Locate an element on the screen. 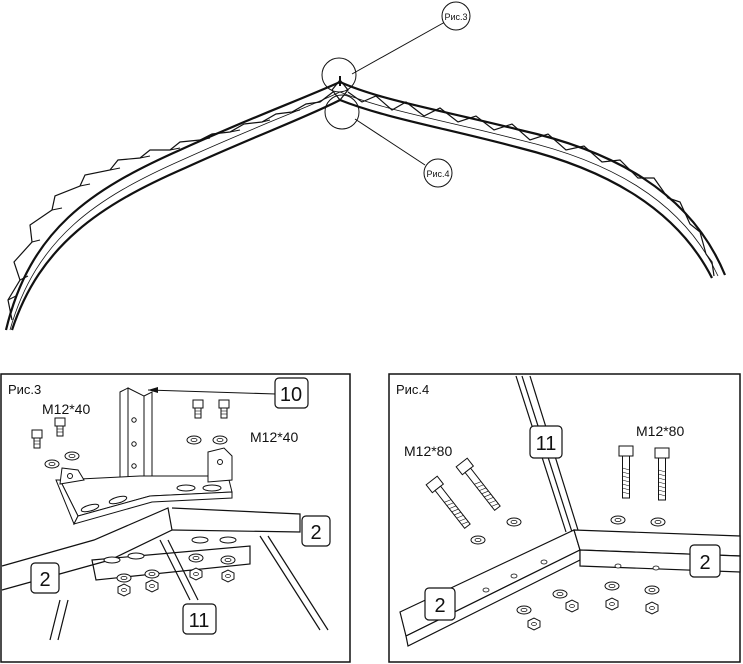 Image resolution: width=743 pixels, height=664 pixels. fig3-bolt-label-right: M12*40 is located at coordinates (274, 437).